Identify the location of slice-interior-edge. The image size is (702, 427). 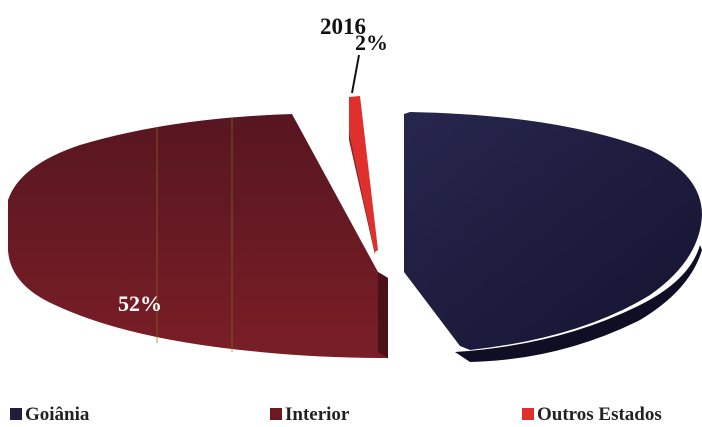
(383, 315).